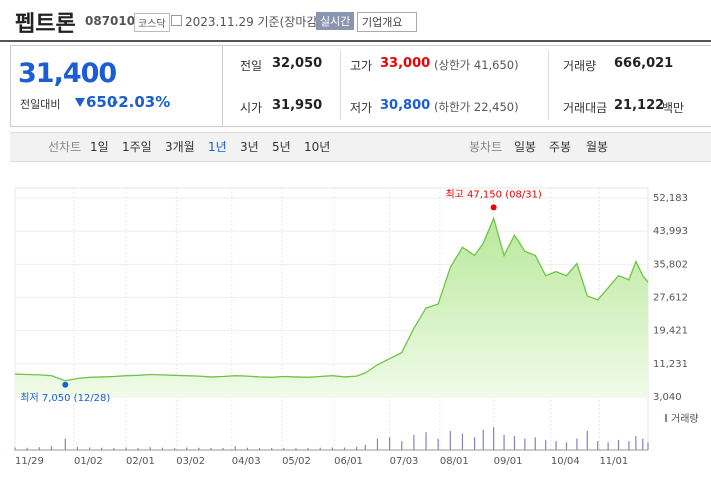  I want to click on range-tab: 5년, so click(281, 147).